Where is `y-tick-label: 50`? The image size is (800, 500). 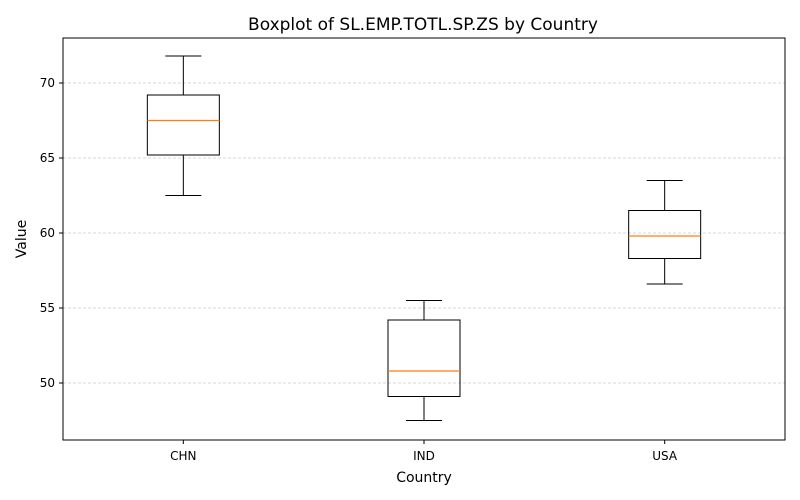 y-tick-label: 50 is located at coordinates (47, 383).